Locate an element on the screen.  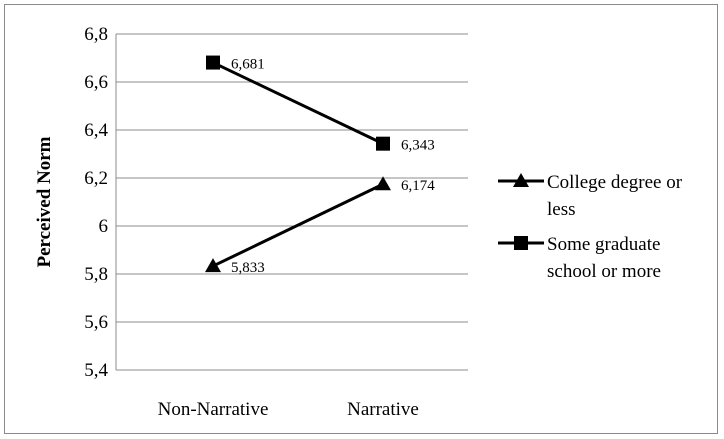
legend-label: College degree or is located at coordinates (615, 182).